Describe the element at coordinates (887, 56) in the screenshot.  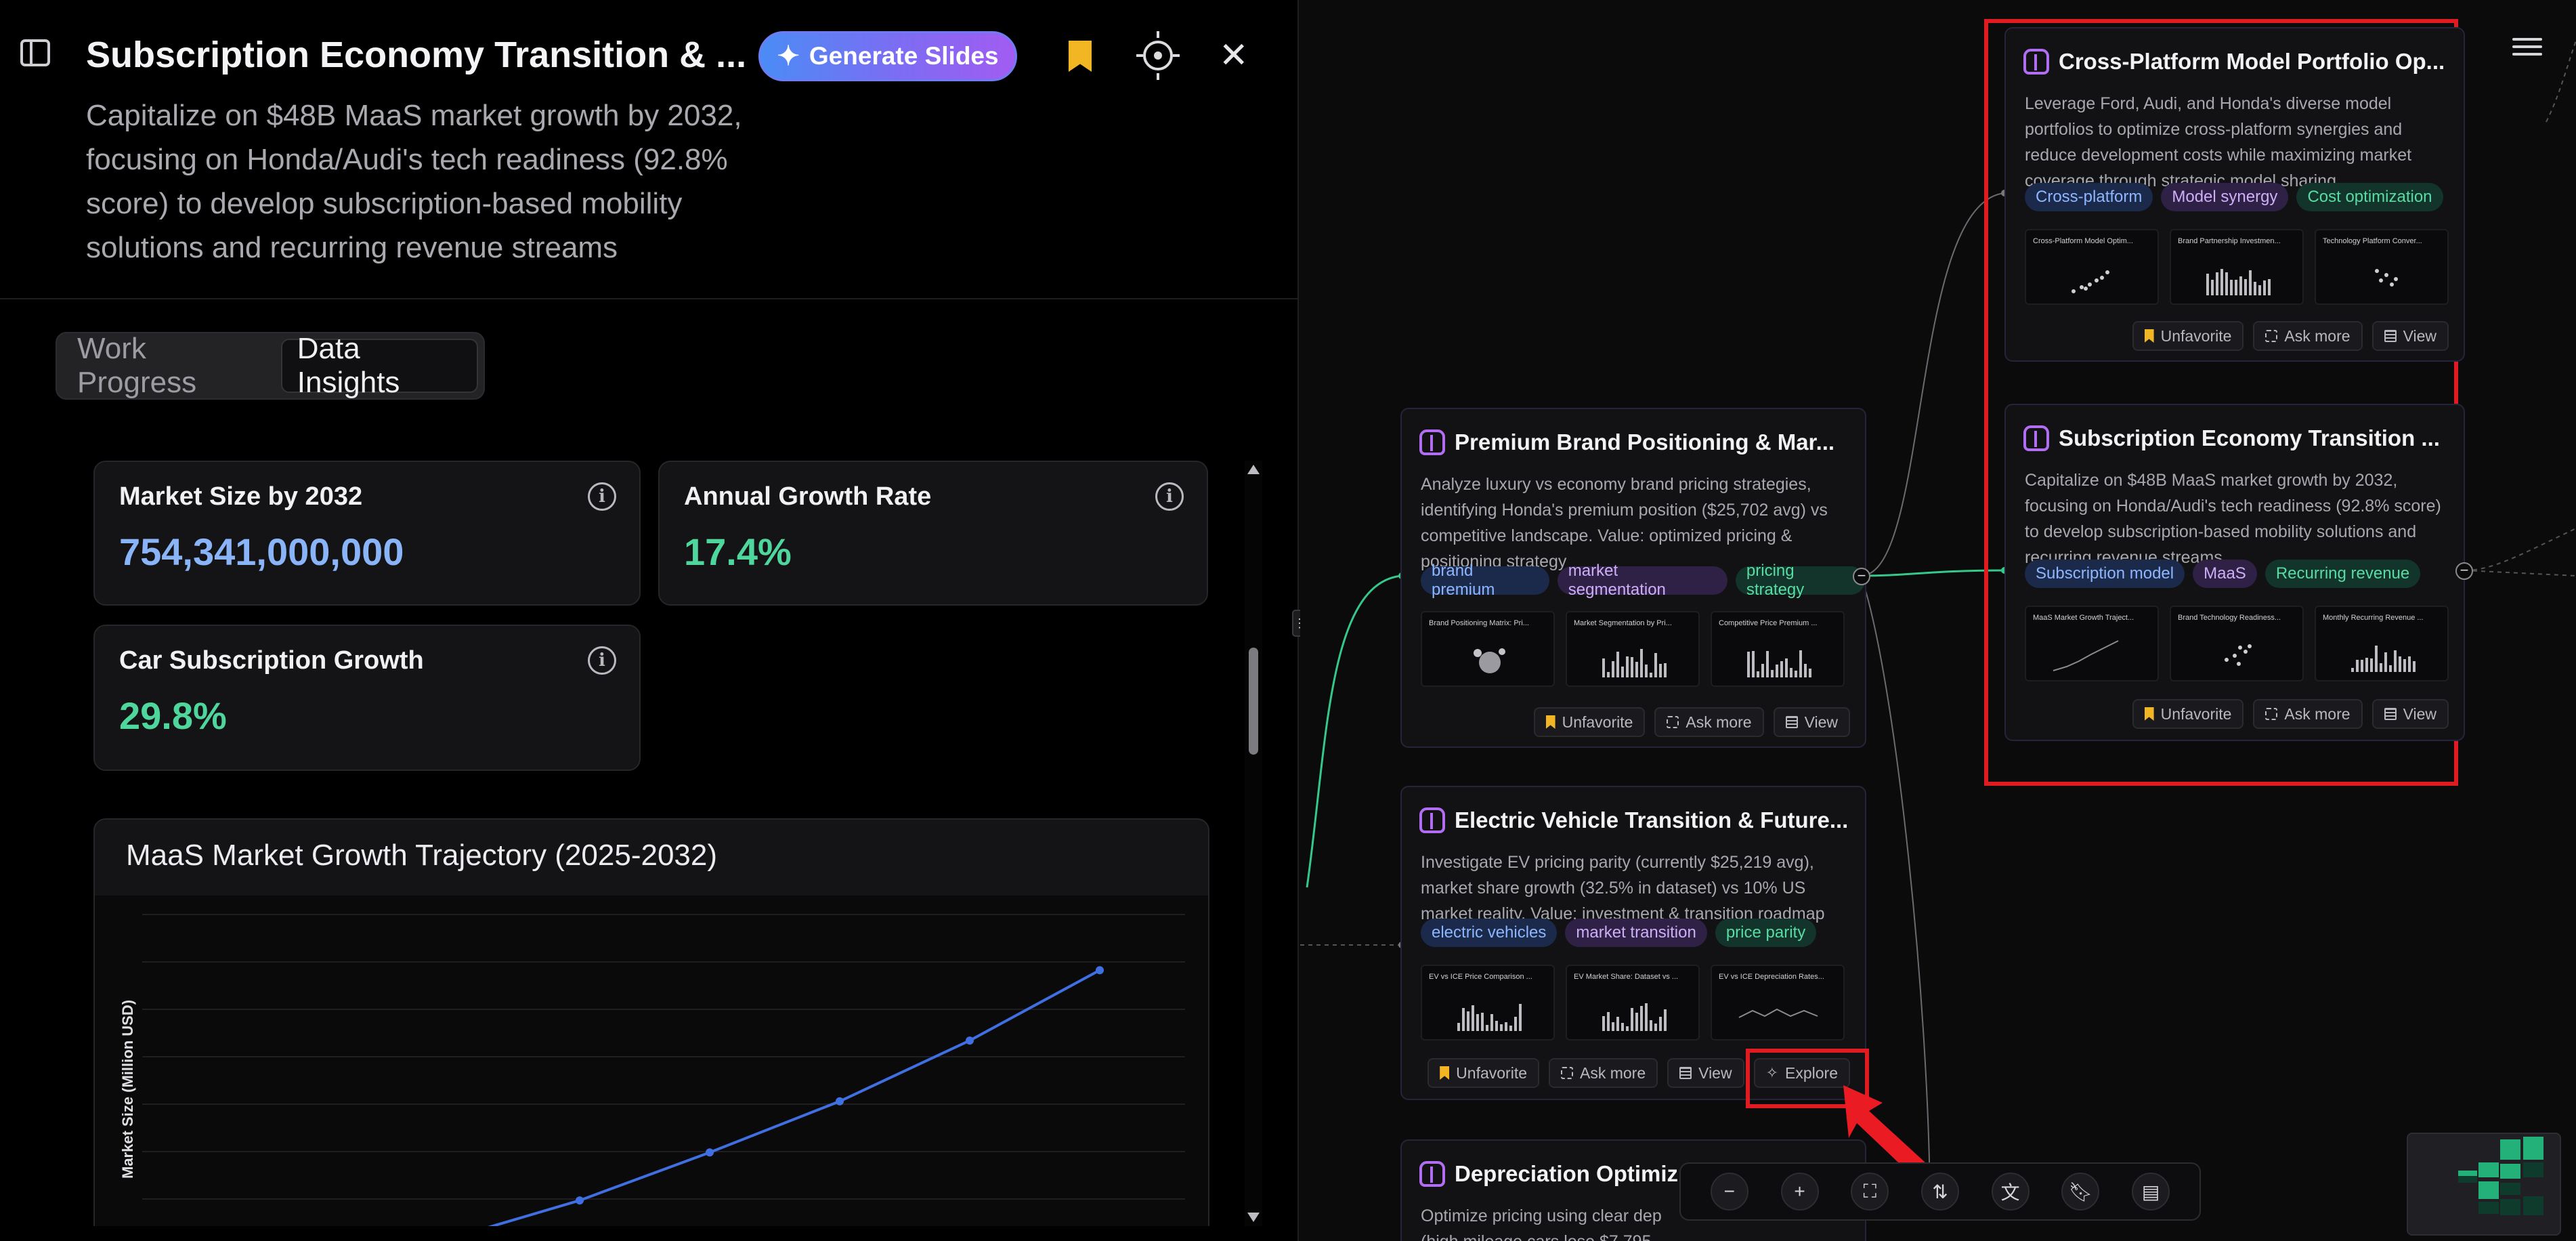
I see `generate-slides-button: ✦ Generate Slides` at that location.